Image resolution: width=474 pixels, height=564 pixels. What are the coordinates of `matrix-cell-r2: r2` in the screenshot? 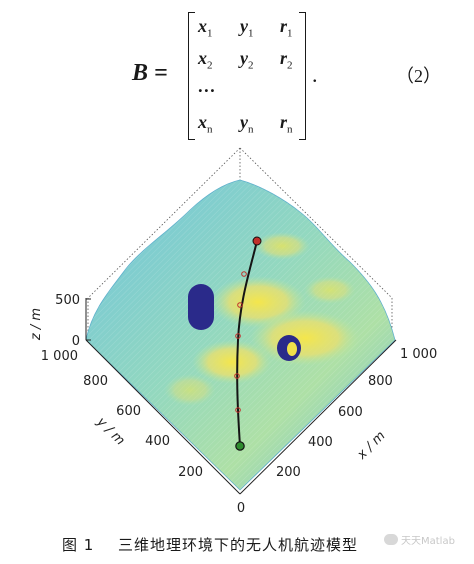 It's located at (286, 60).